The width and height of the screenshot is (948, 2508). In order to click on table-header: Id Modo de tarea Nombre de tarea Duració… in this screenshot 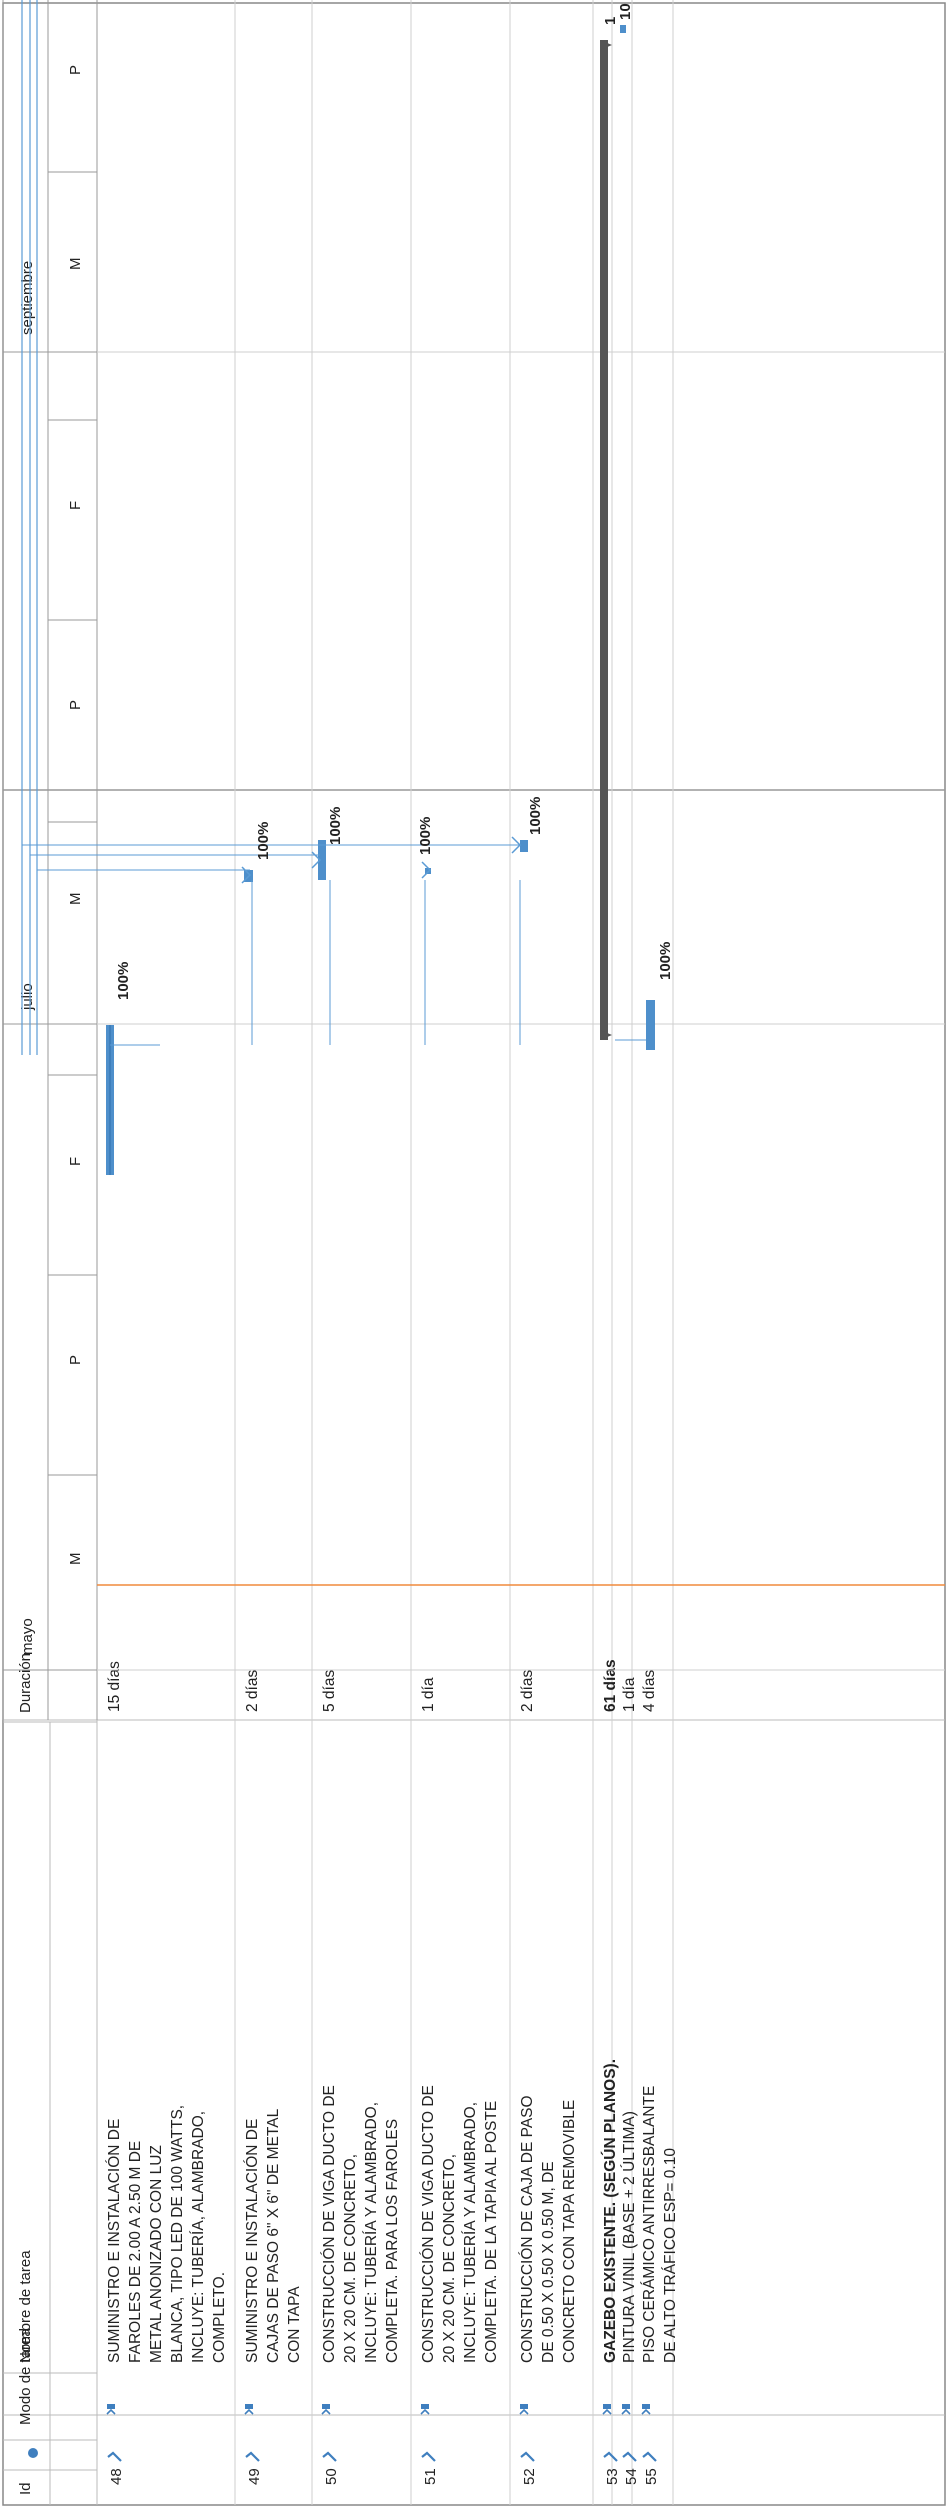, I will do `click(27, 2074)`.